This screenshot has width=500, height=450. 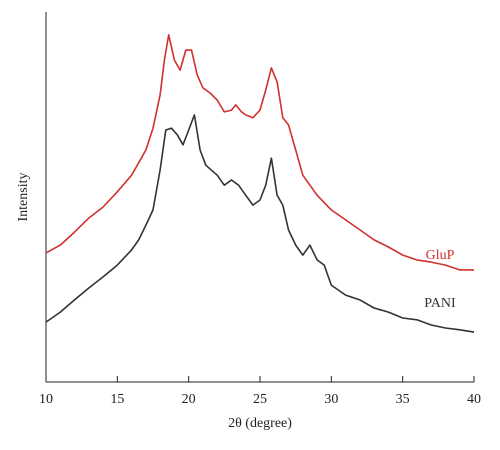 What do you see at coordinates (46, 399) in the screenshot?
I see `x-tick-label: 10` at bounding box center [46, 399].